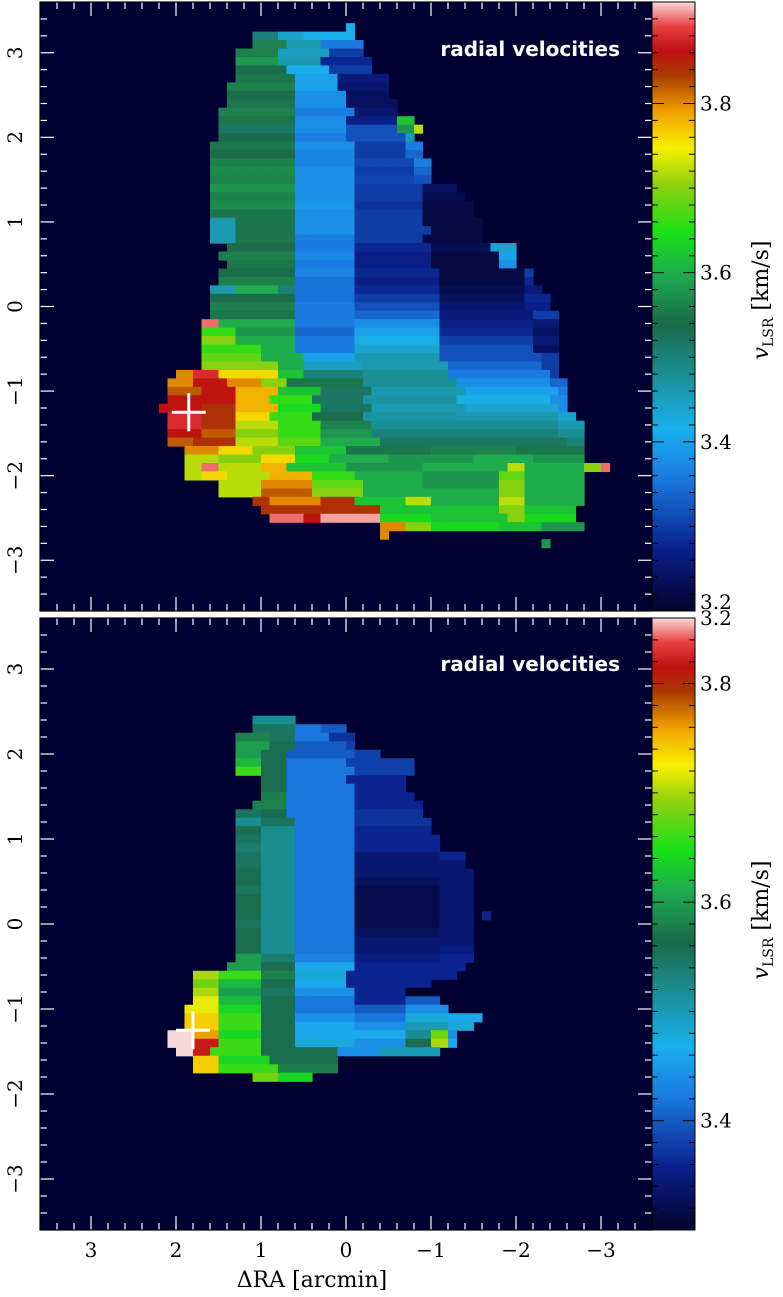  I want to click on y-tick-label: 3, so click(15, 669).